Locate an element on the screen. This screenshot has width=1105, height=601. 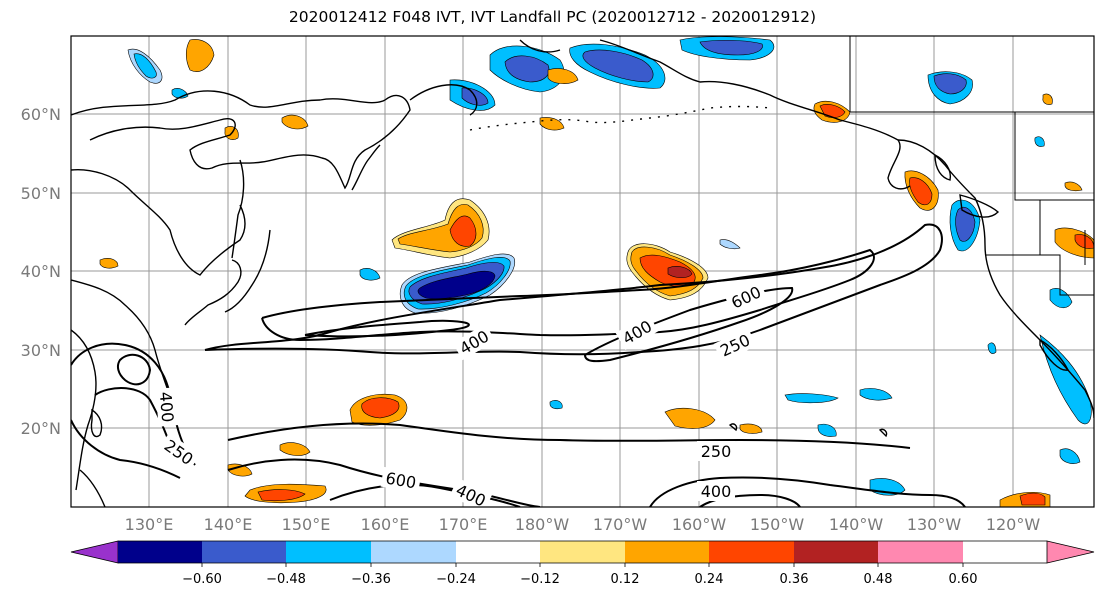
contour-label: 600 is located at coordinates (400, 480).